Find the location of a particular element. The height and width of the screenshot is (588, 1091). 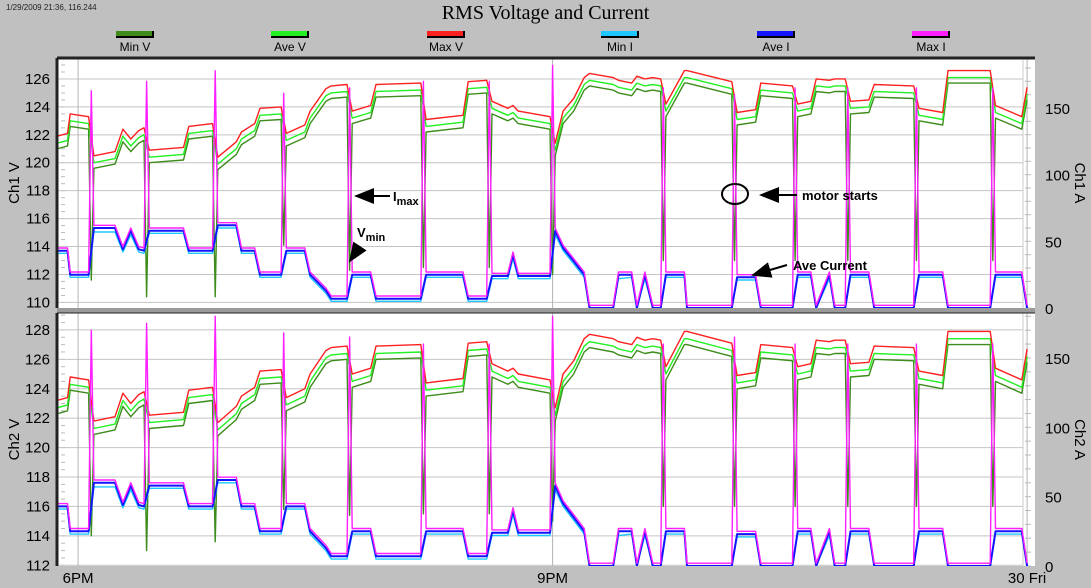

panel-separator is located at coordinates (546, 310).